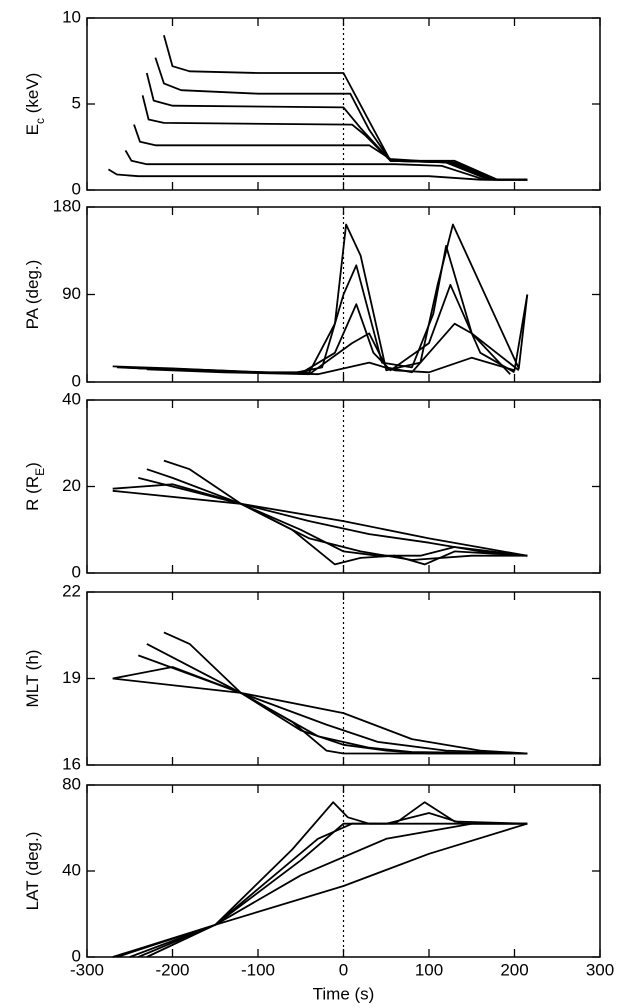 This screenshot has height=1008, width=630. I want to click on x-tick-label: 200, so click(514, 969).